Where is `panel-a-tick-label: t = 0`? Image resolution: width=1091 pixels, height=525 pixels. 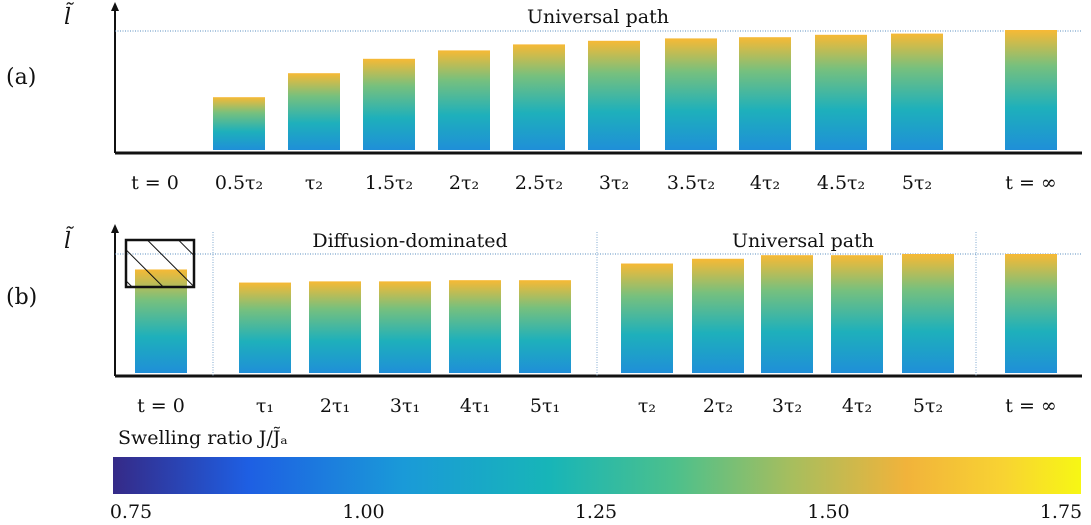 panel-a-tick-label: t = 0 is located at coordinates (155, 183).